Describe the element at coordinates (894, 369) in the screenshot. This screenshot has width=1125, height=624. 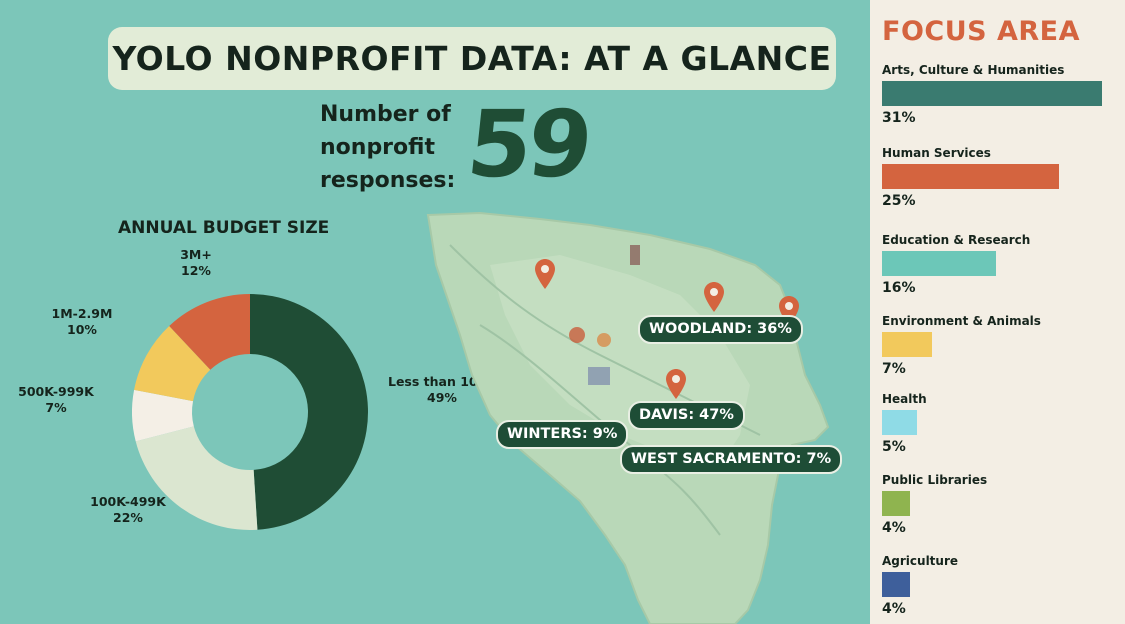
I see `focus-area-value: 7%` at that location.